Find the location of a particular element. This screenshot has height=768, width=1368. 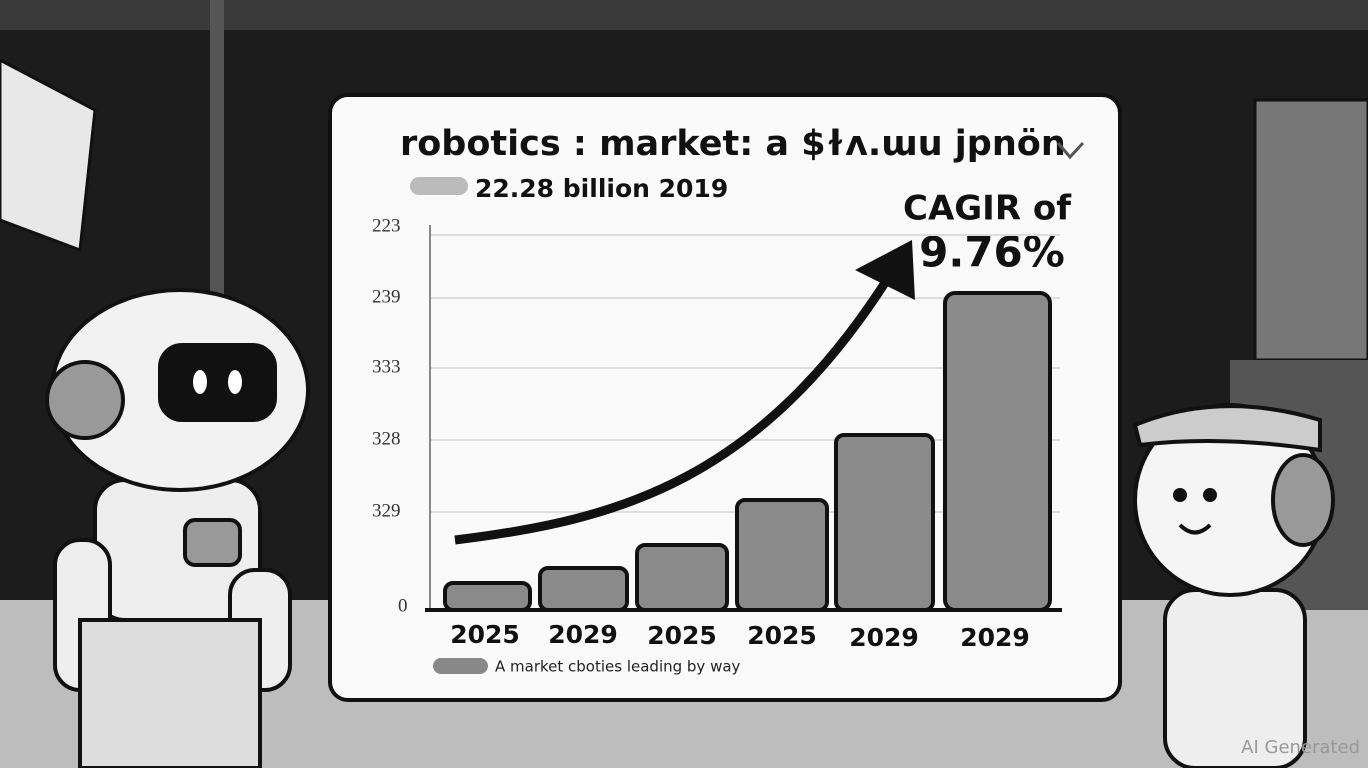

annotation-line1: CAGIR of is located at coordinates (987, 209).